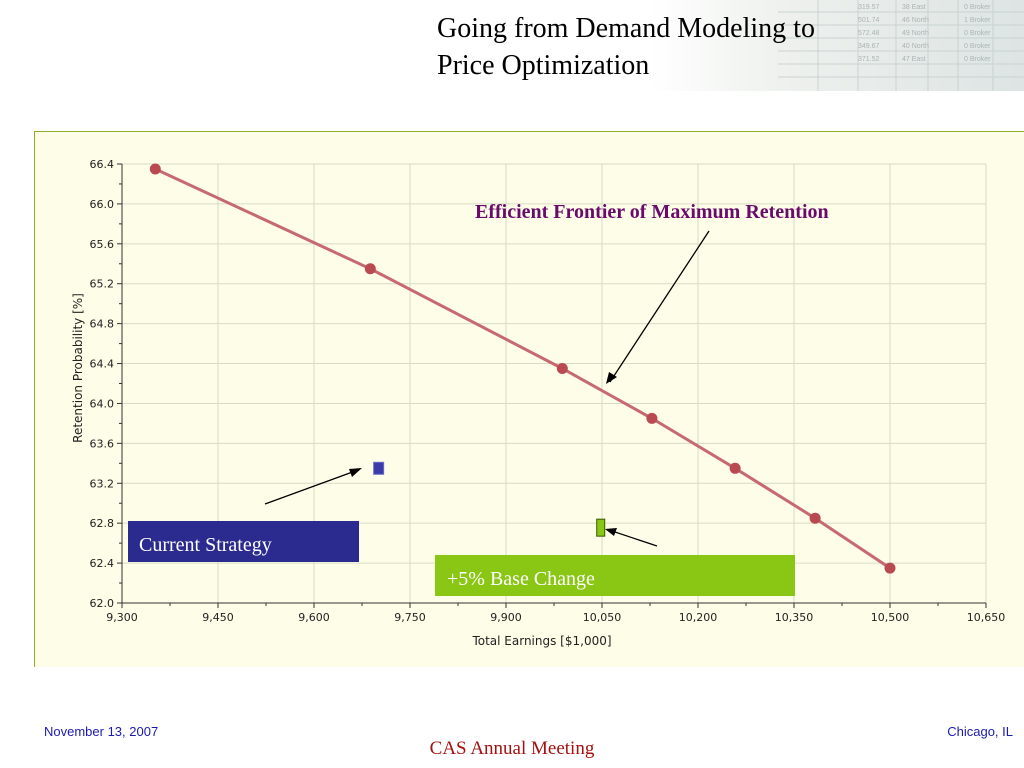 The width and height of the screenshot is (1024, 768). Describe the element at coordinates (102, 443) in the screenshot. I see `y-tick-label: 63.6` at that location.